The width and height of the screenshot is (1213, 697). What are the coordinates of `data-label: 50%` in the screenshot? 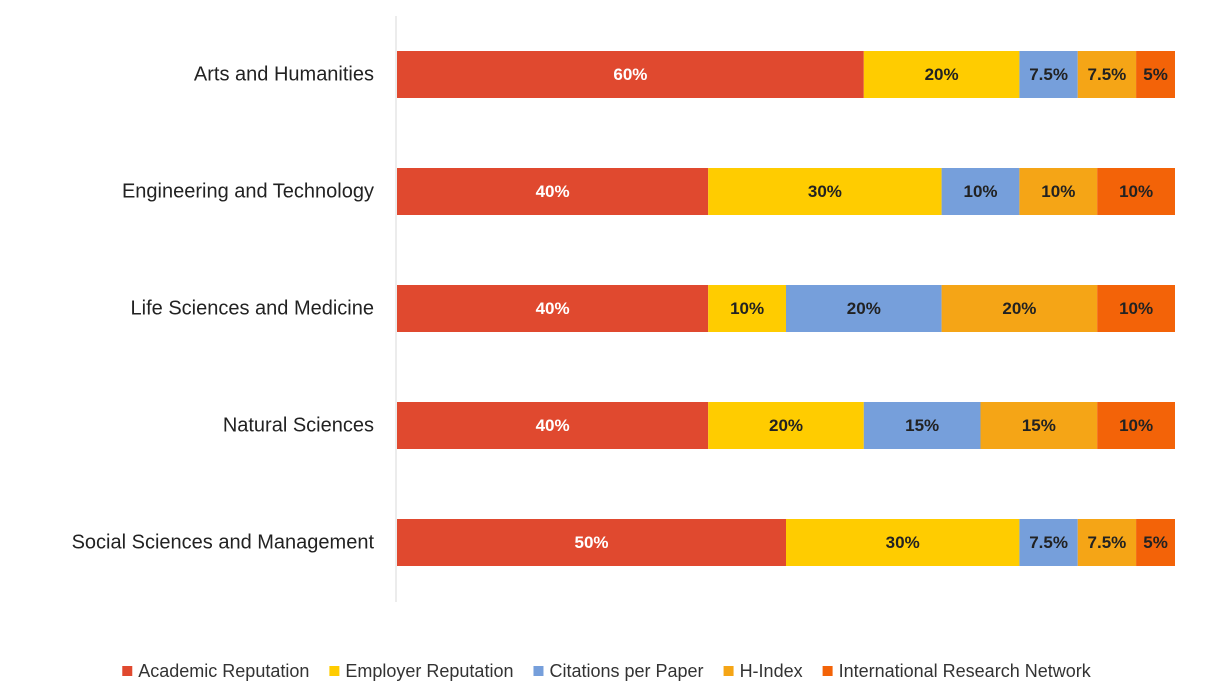 It's located at (591, 542).